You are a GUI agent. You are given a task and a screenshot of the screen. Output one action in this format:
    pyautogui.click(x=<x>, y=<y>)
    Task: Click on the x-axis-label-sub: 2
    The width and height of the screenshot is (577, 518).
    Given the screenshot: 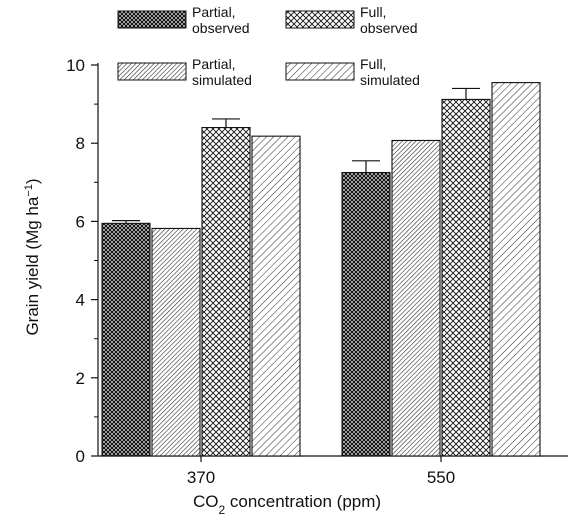 What is the action you would take?
    pyautogui.click(x=221, y=510)
    